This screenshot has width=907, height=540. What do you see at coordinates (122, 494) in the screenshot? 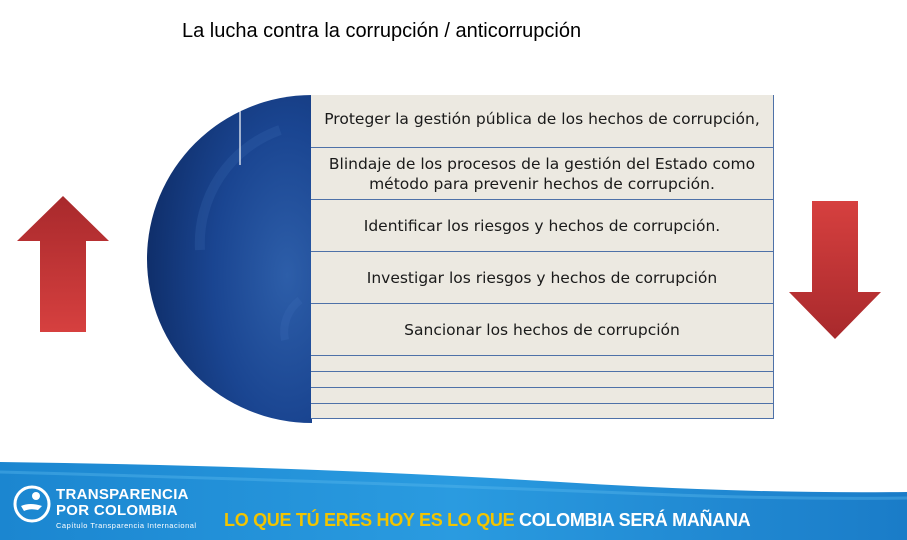
I see `logo-line1: TRANSPARENCIA` at bounding box center [122, 494].